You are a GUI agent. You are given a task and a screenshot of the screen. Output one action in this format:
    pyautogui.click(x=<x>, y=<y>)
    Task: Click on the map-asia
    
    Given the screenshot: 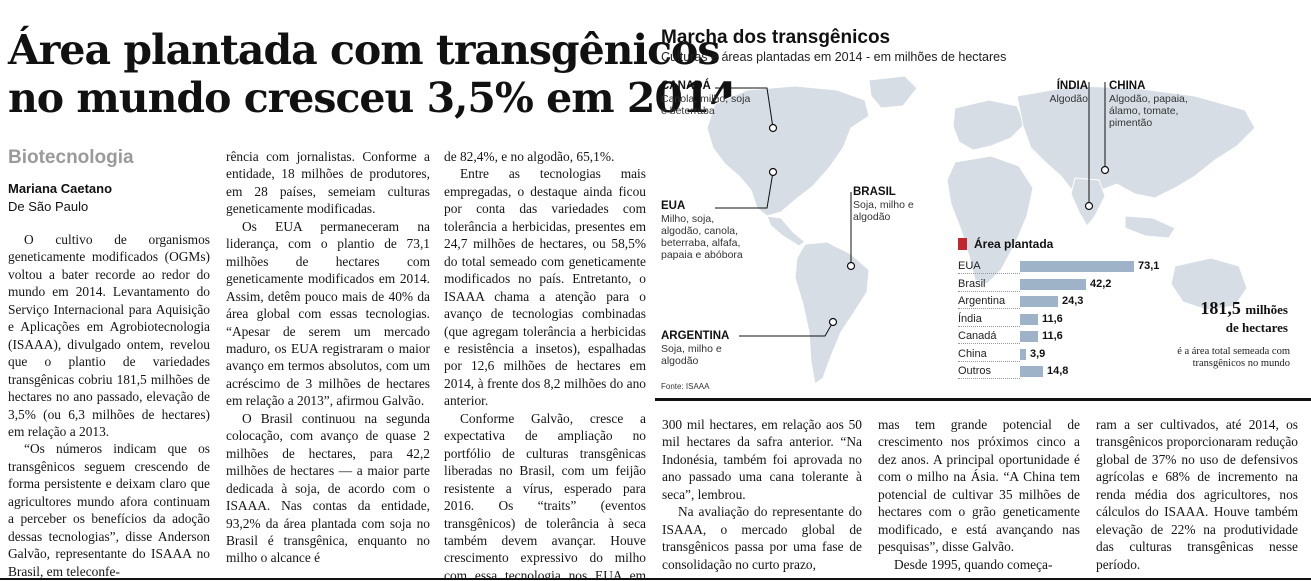 What is the action you would take?
    pyautogui.click(x=1136, y=145)
    